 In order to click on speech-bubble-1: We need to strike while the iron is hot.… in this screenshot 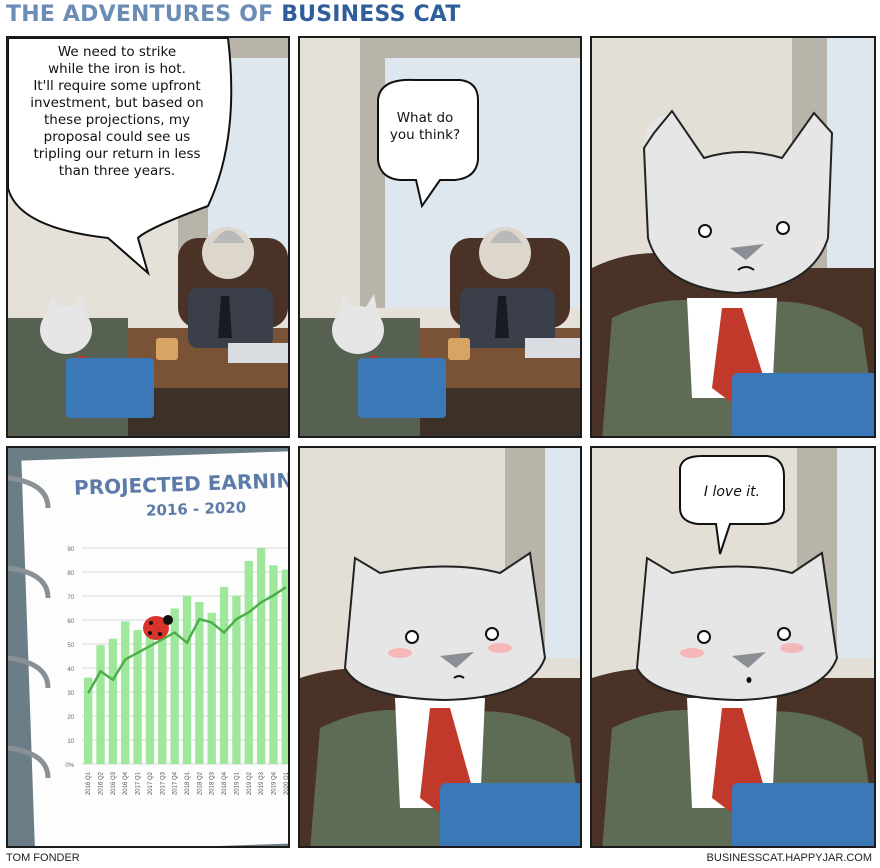, I will do `click(117, 112)`.